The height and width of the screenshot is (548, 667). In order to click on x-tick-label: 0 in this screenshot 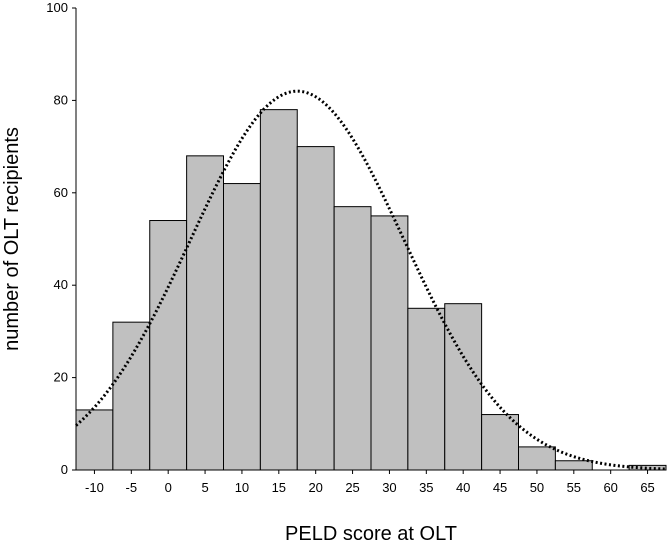, I will do `click(168, 487)`.